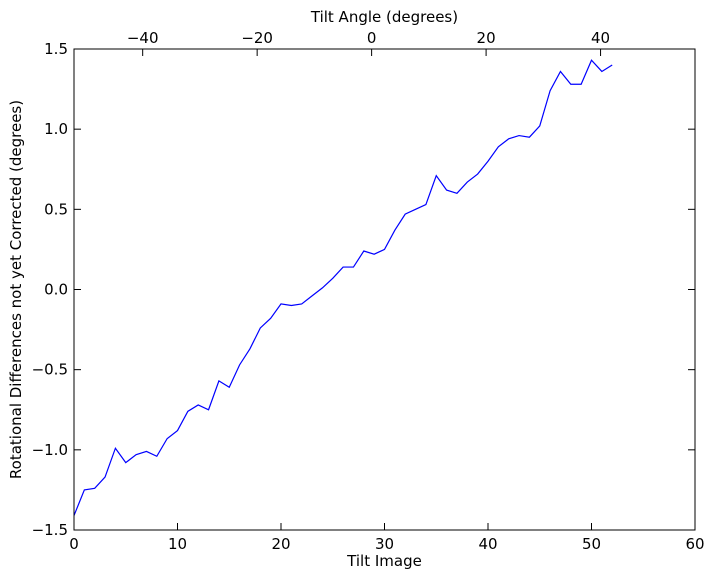 The height and width of the screenshot is (579, 714). What do you see at coordinates (487, 544) in the screenshot?
I see `x-tick-label: 40` at bounding box center [487, 544].